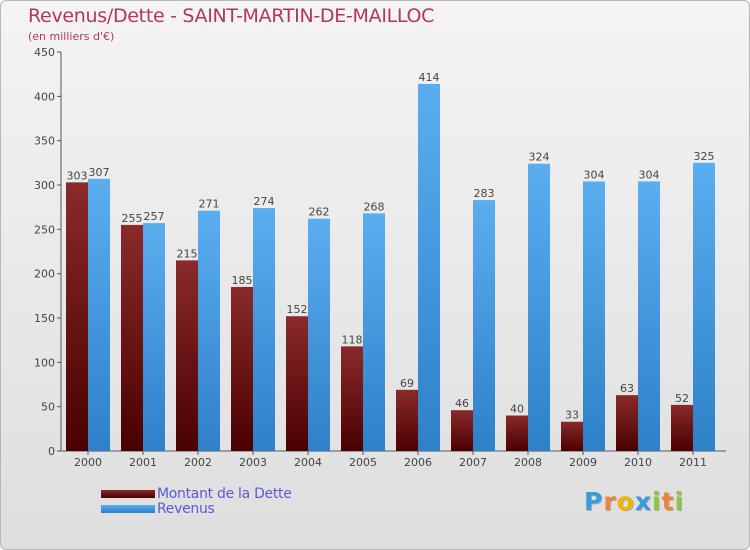 The image size is (750, 550). Describe the element at coordinates (429, 77) in the screenshot. I see `data-label-revenus: 414` at that location.